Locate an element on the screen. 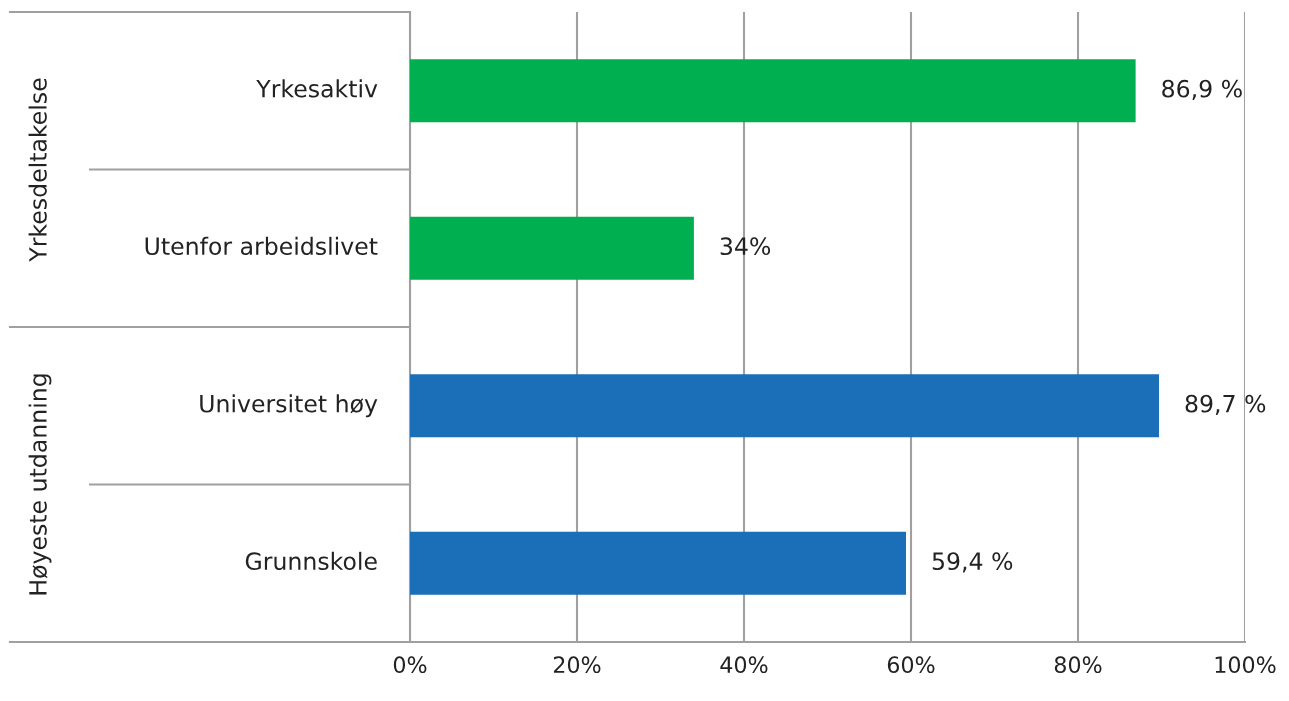 This screenshot has width=1289, height=701. y-tick-label: Utenfor arbeidslivet is located at coordinates (261, 246).